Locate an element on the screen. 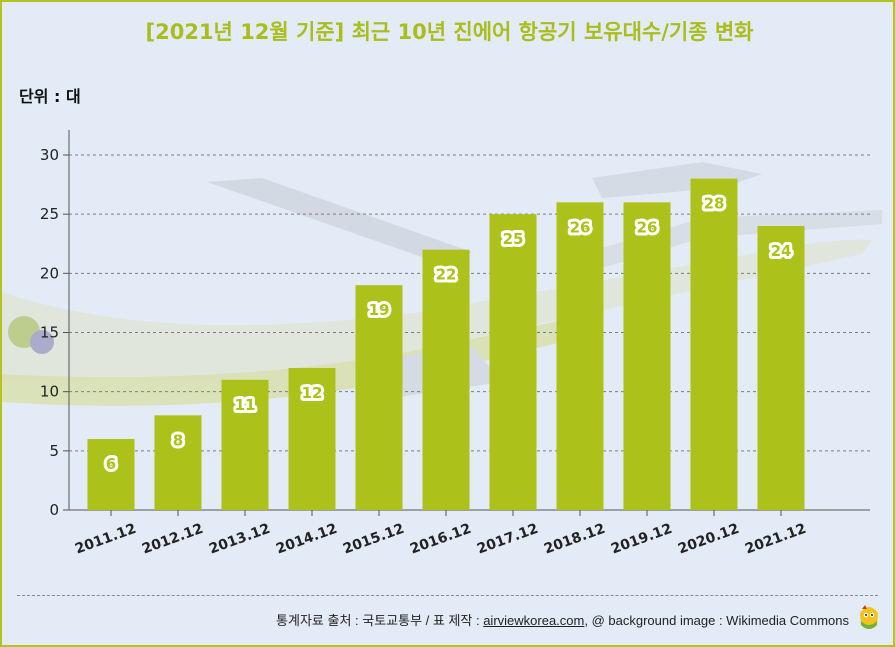 This screenshot has width=895, height=647. x-tick-label: 2018.12 is located at coordinates (574, 539).